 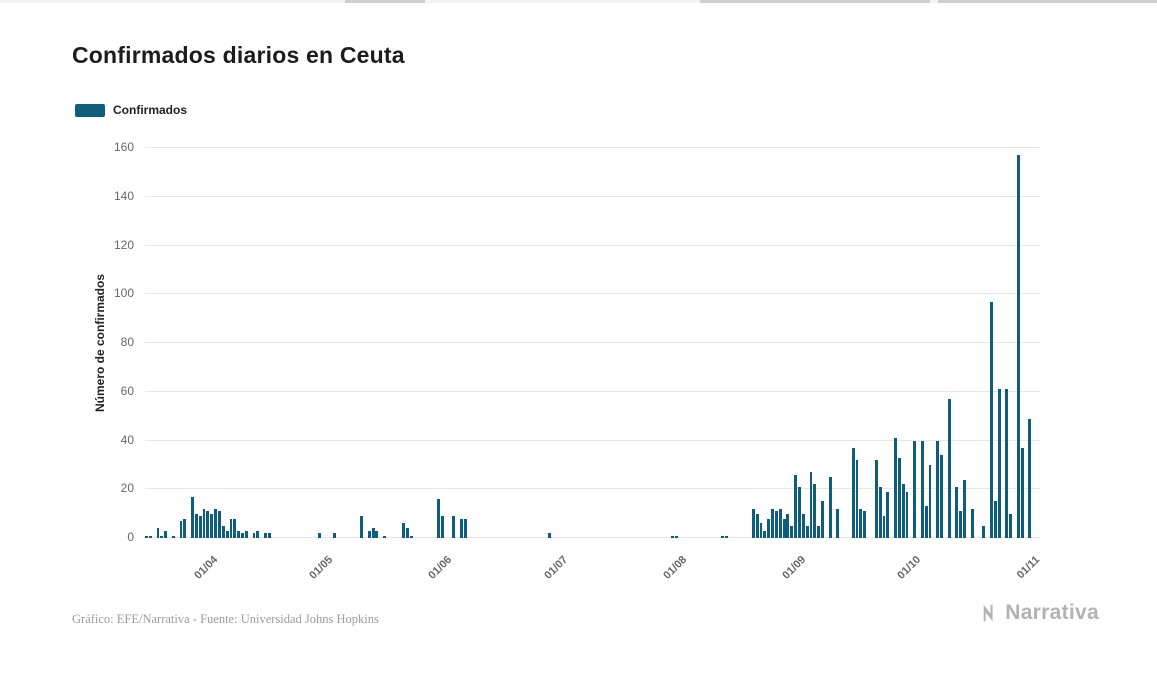 I want to click on narrativa-logo: Narrativa, so click(x=1039, y=613).